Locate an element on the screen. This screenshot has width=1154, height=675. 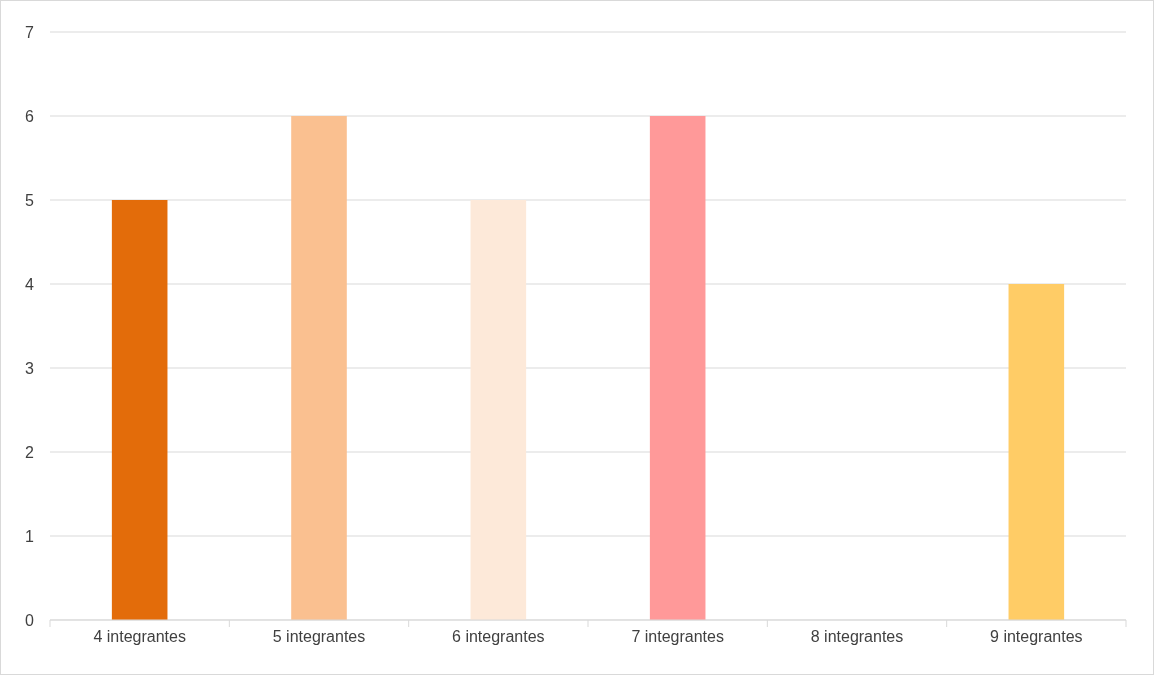
x-tick-label: 9 integrantes is located at coordinates (1036, 636).